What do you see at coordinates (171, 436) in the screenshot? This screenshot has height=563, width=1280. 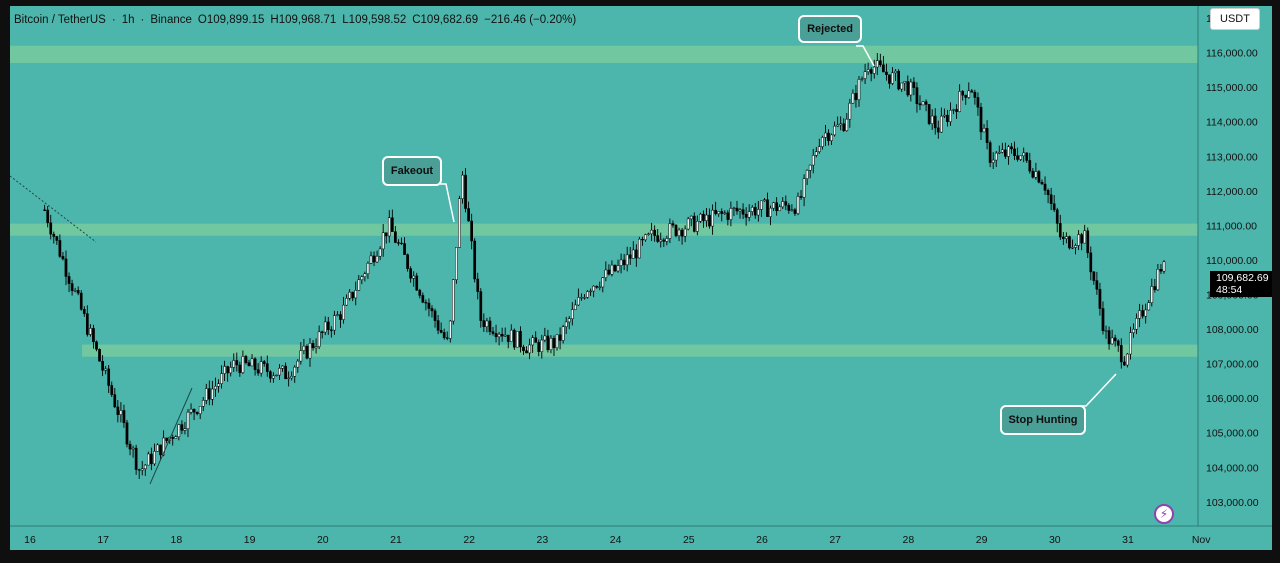 I see `support-trend-line` at bounding box center [171, 436].